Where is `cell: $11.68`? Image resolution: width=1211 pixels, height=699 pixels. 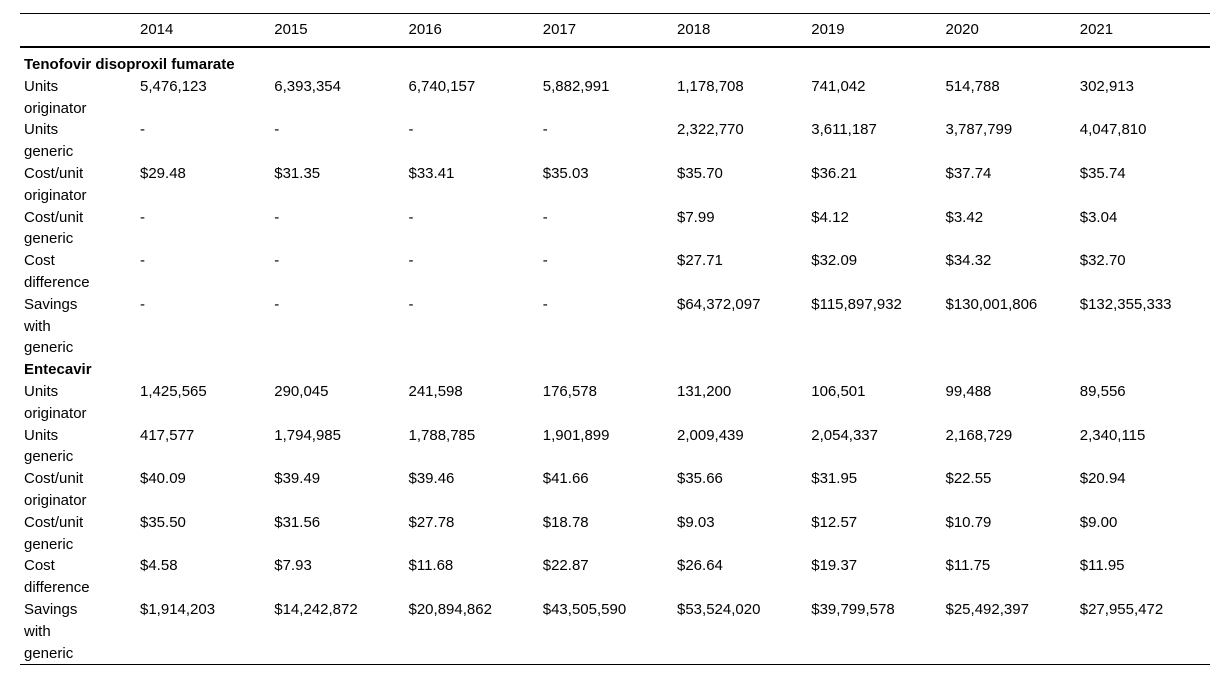 cell: $11.68 is located at coordinates (431, 566).